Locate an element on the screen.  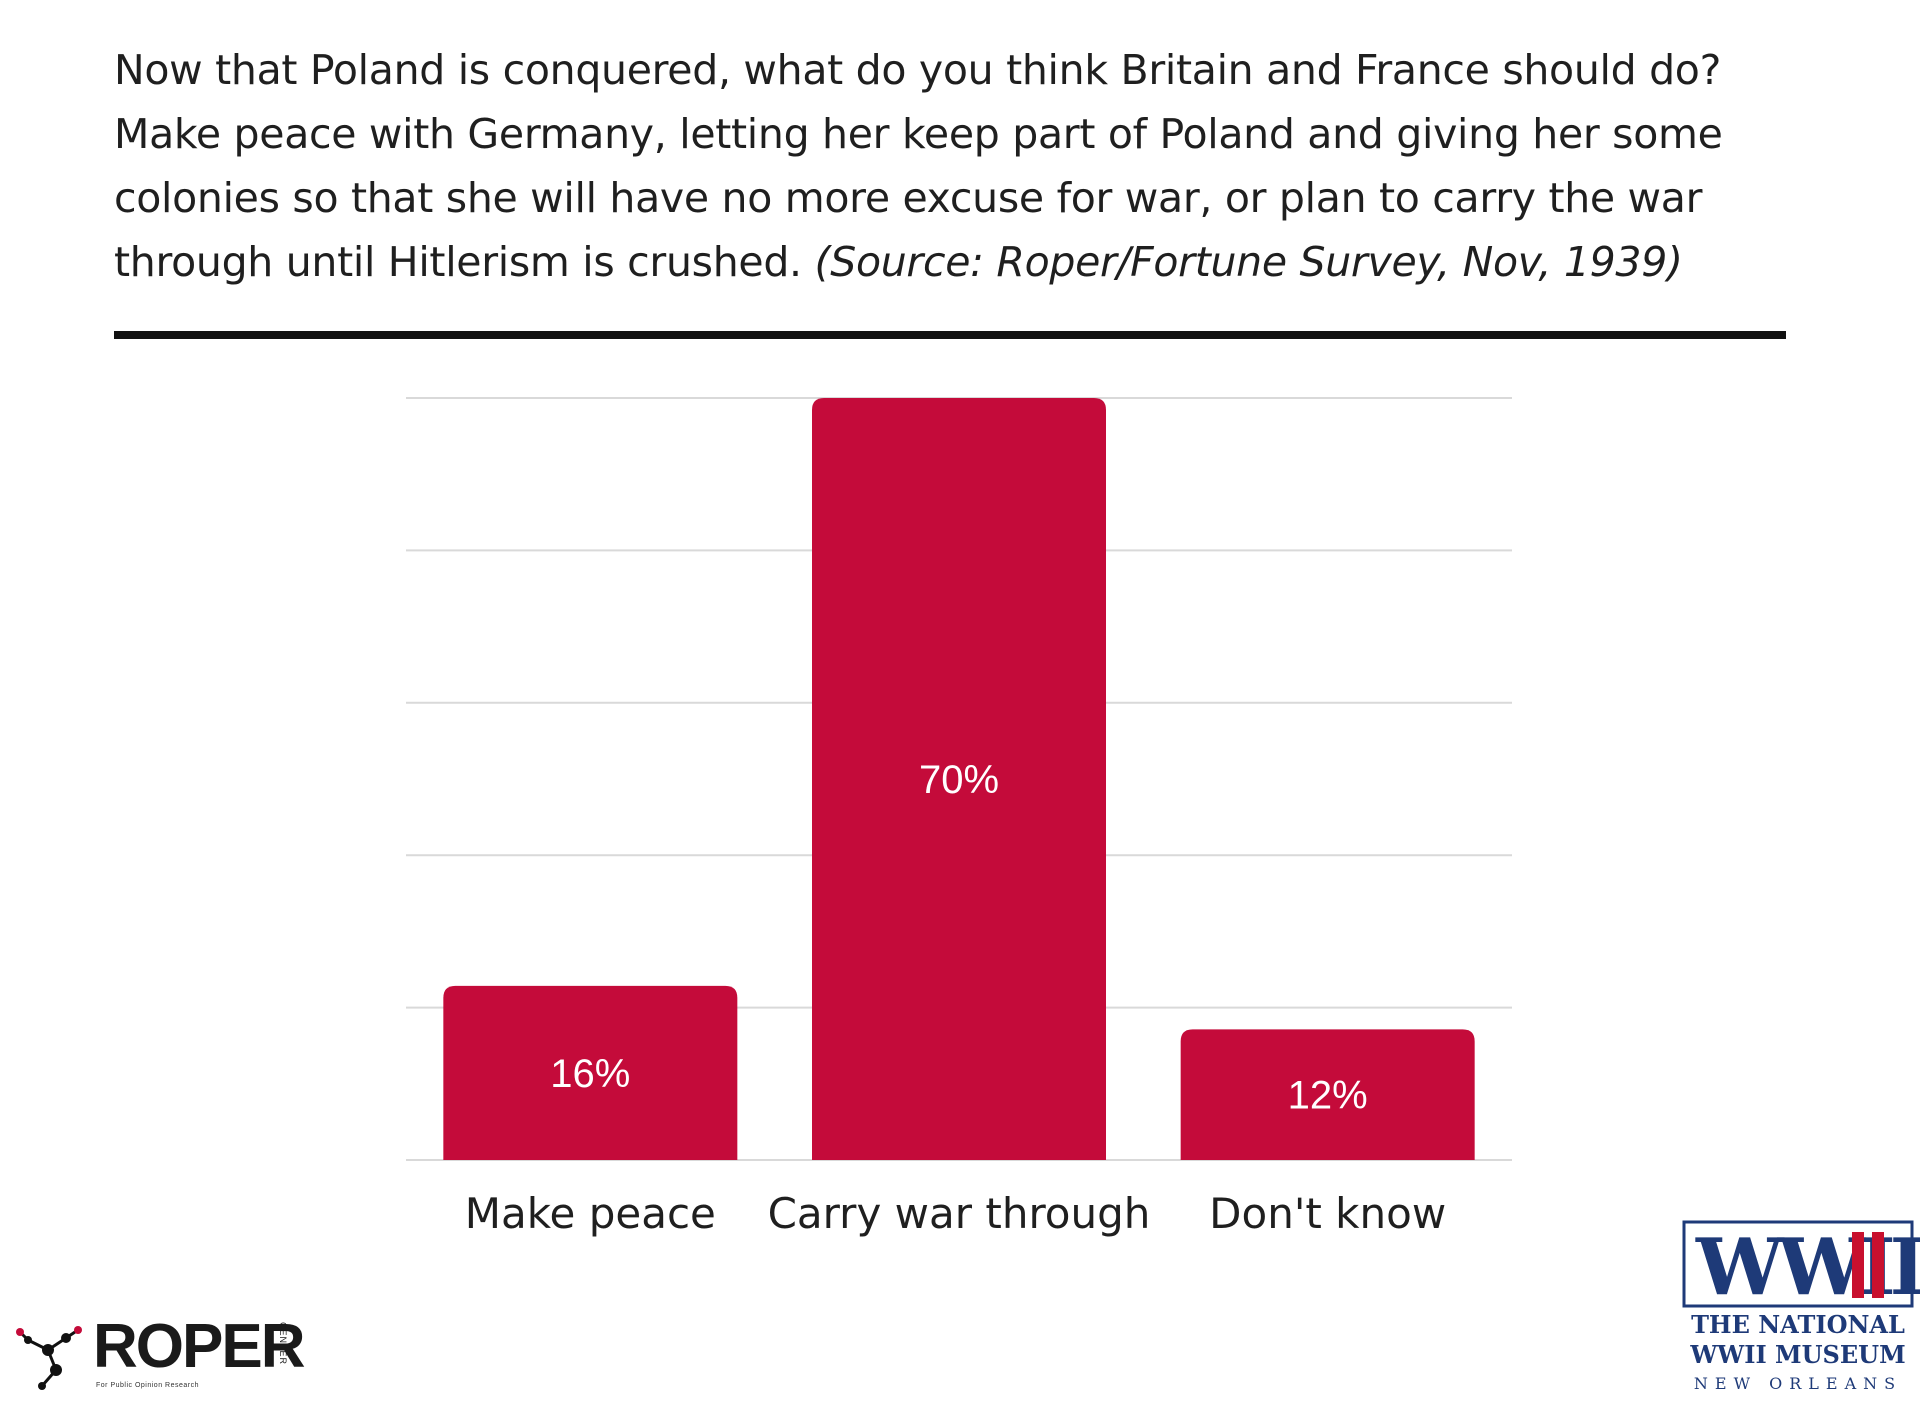
category-label: Carry war through is located at coordinates (959, 1213).